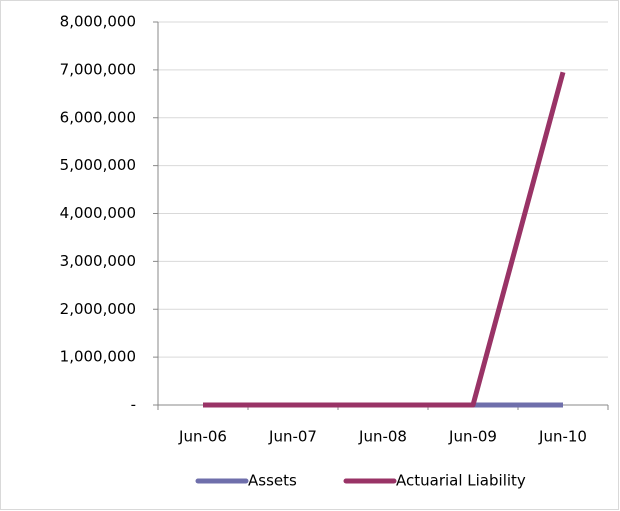 Image resolution: width=620 pixels, height=511 pixels. I want to click on y-tick-label: 8,000,000, so click(98, 22).